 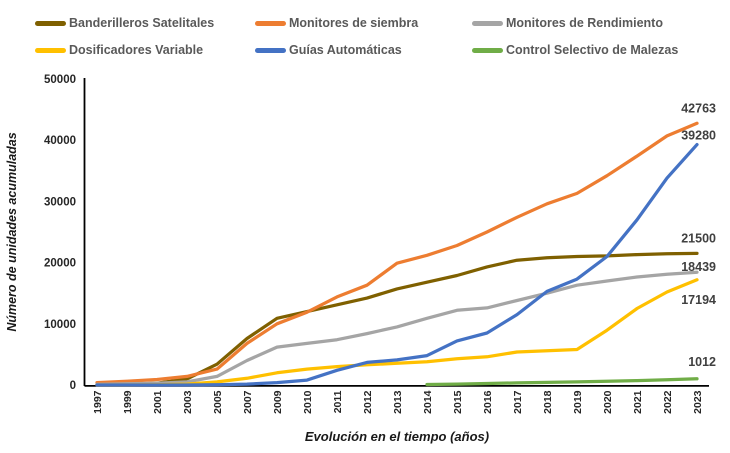 What do you see at coordinates (698, 402) in the screenshot?
I see `x-tick-label: 2023` at bounding box center [698, 402].